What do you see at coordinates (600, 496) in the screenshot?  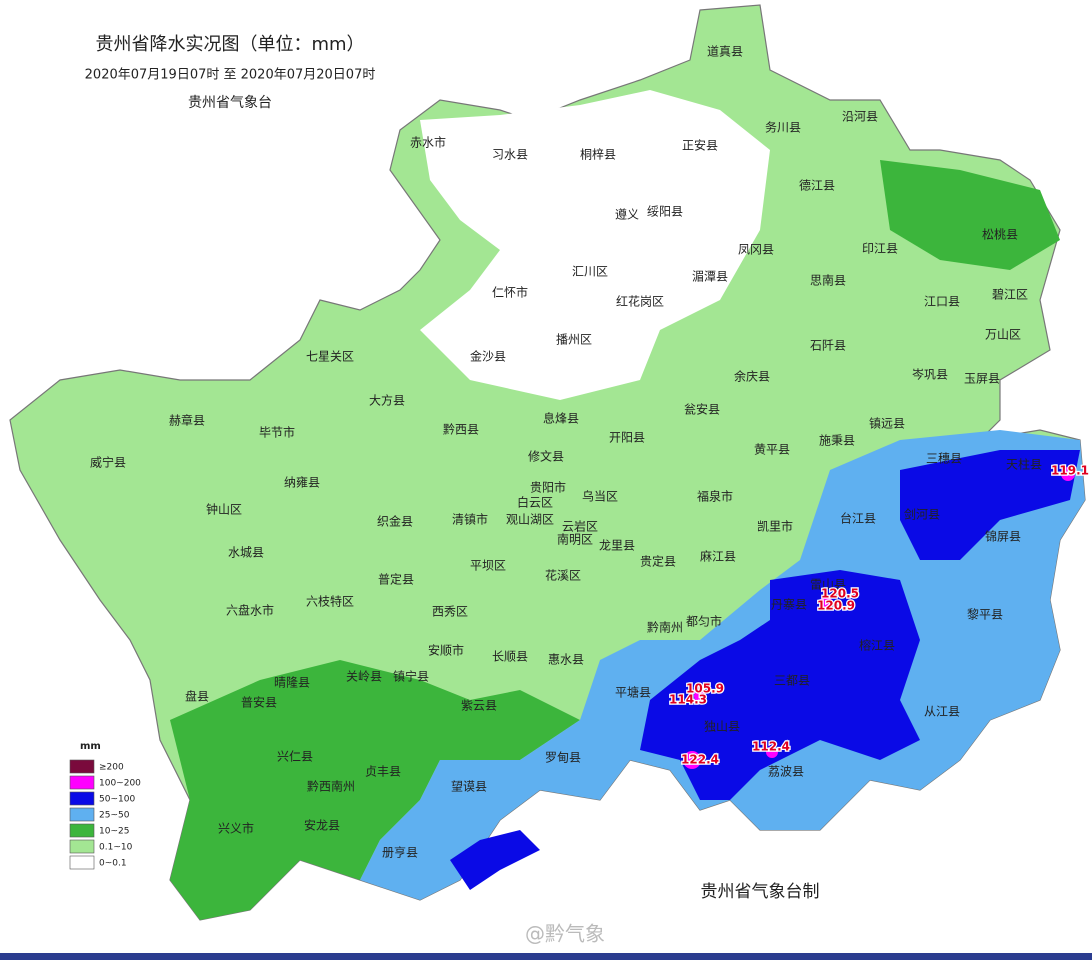 I see `county-label: 乌当区` at bounding box center [600, 496].